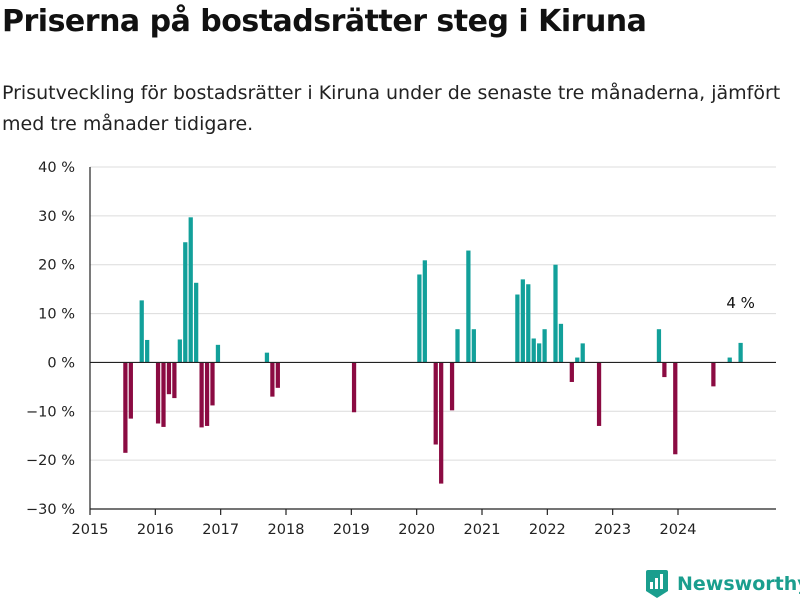 This screenshot has width=800, height=600. I want to click on annotation: 4 %, so click(740, 303).